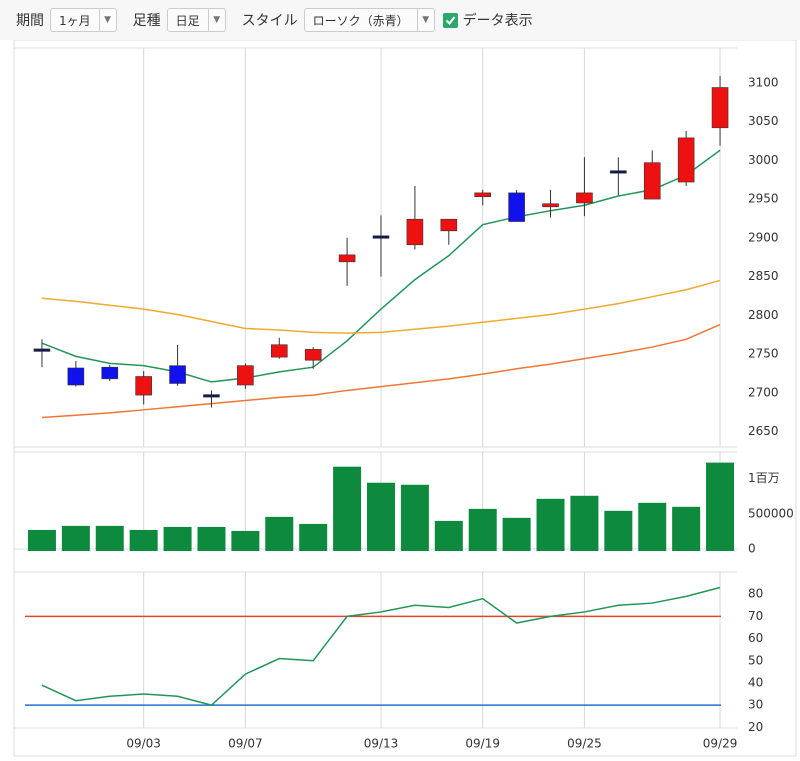  What do you see at coordinates (763, 392) in the screenshot?
I see `y-tick-label: 2700` at bounding box center [763, 392].